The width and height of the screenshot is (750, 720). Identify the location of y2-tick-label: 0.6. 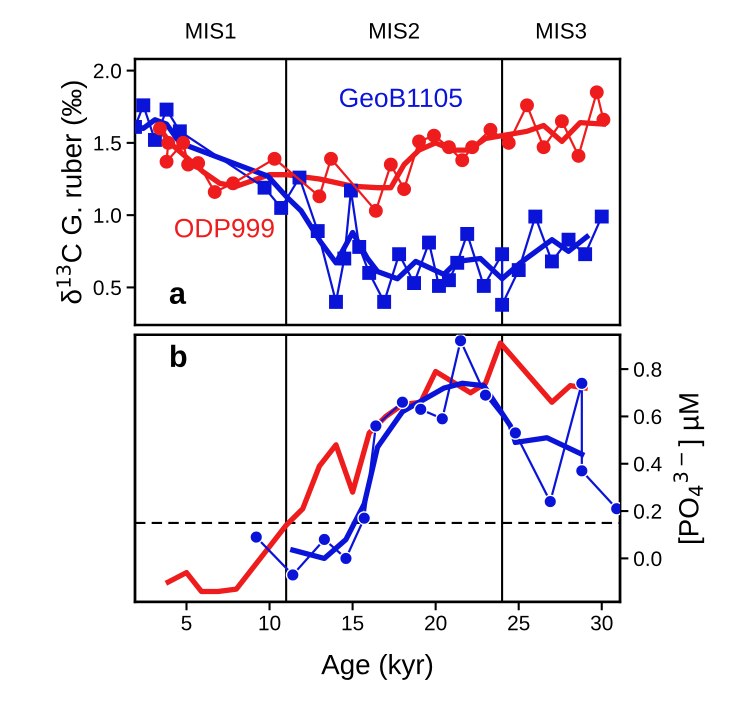
(648, 416).